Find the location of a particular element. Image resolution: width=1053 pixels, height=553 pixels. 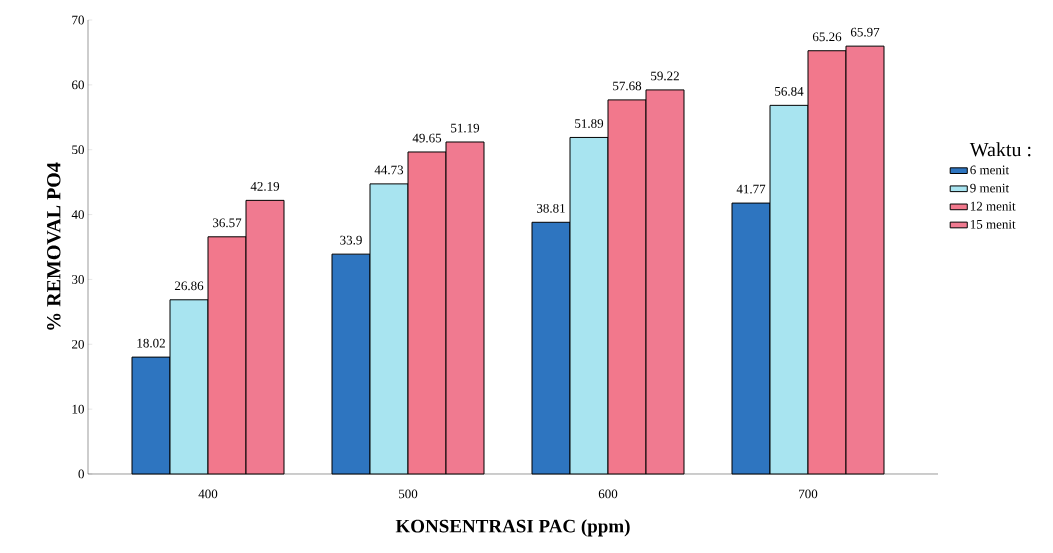

y-tick-label: 10 is located at coordinates (78, 409).